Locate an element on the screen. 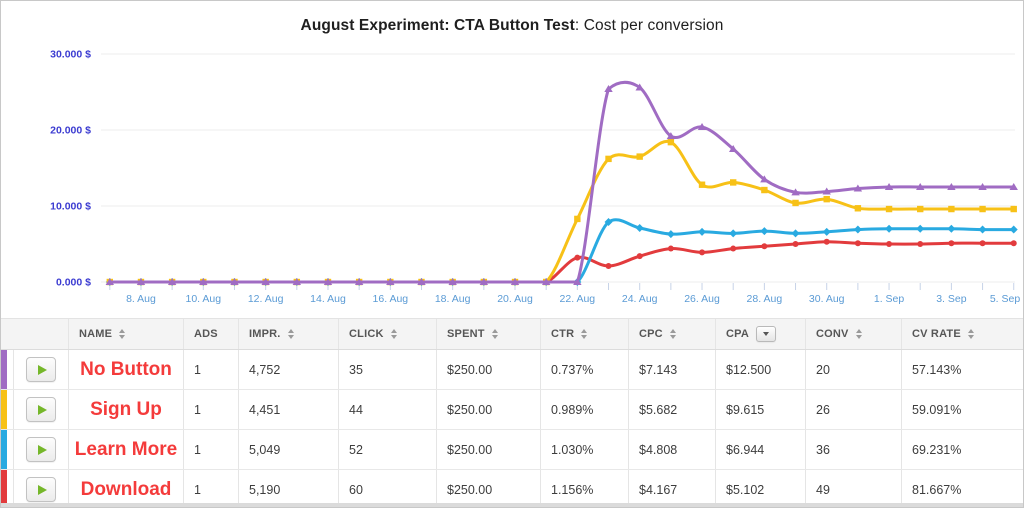  svg-text: 30. Aug is located at coordinates (827, 299).